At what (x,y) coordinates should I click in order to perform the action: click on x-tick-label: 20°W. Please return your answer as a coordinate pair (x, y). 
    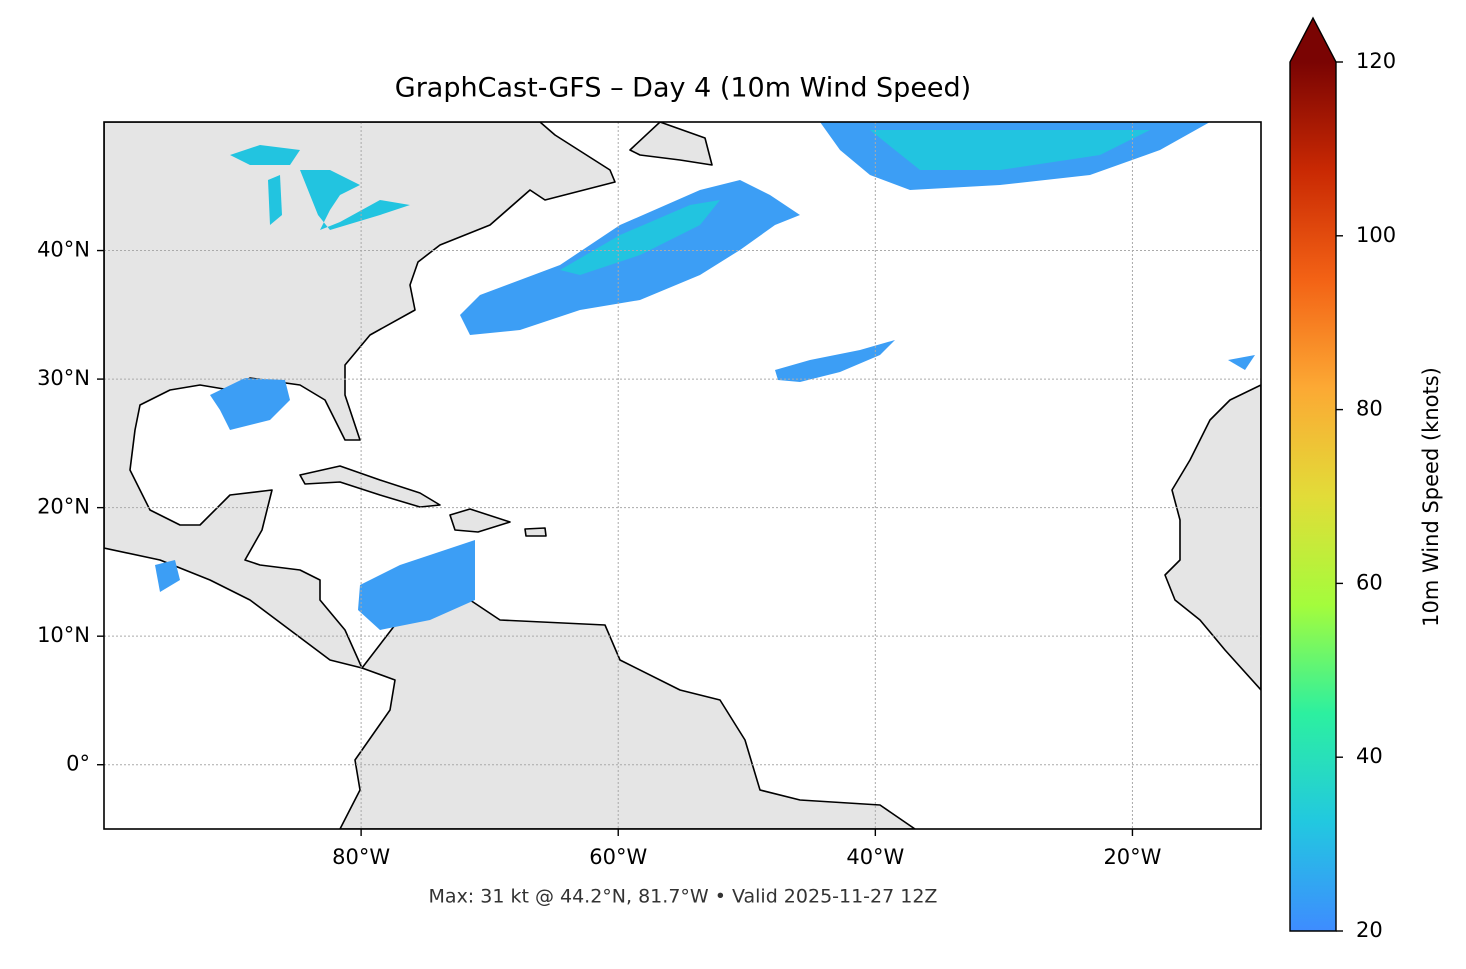
    Looking at the image, I should click on (1132, 857).